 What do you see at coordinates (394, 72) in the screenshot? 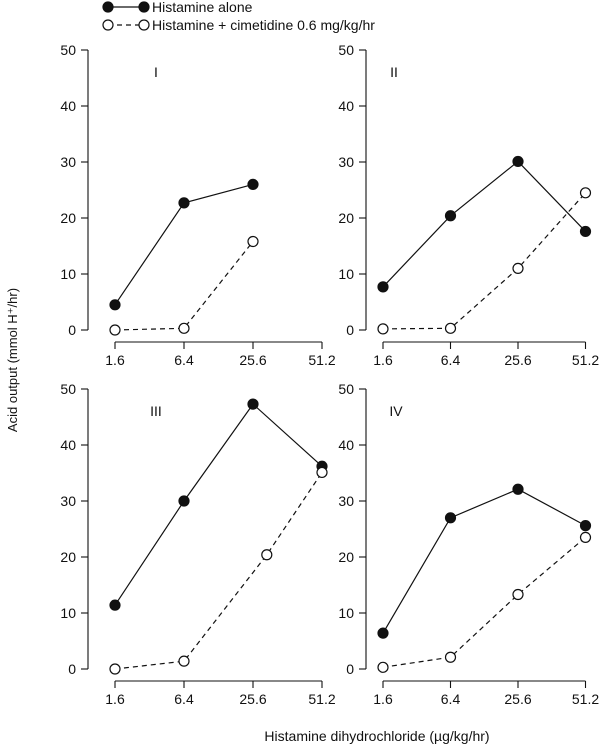
I see `panel-label: II` at bounding box center [394, 72].